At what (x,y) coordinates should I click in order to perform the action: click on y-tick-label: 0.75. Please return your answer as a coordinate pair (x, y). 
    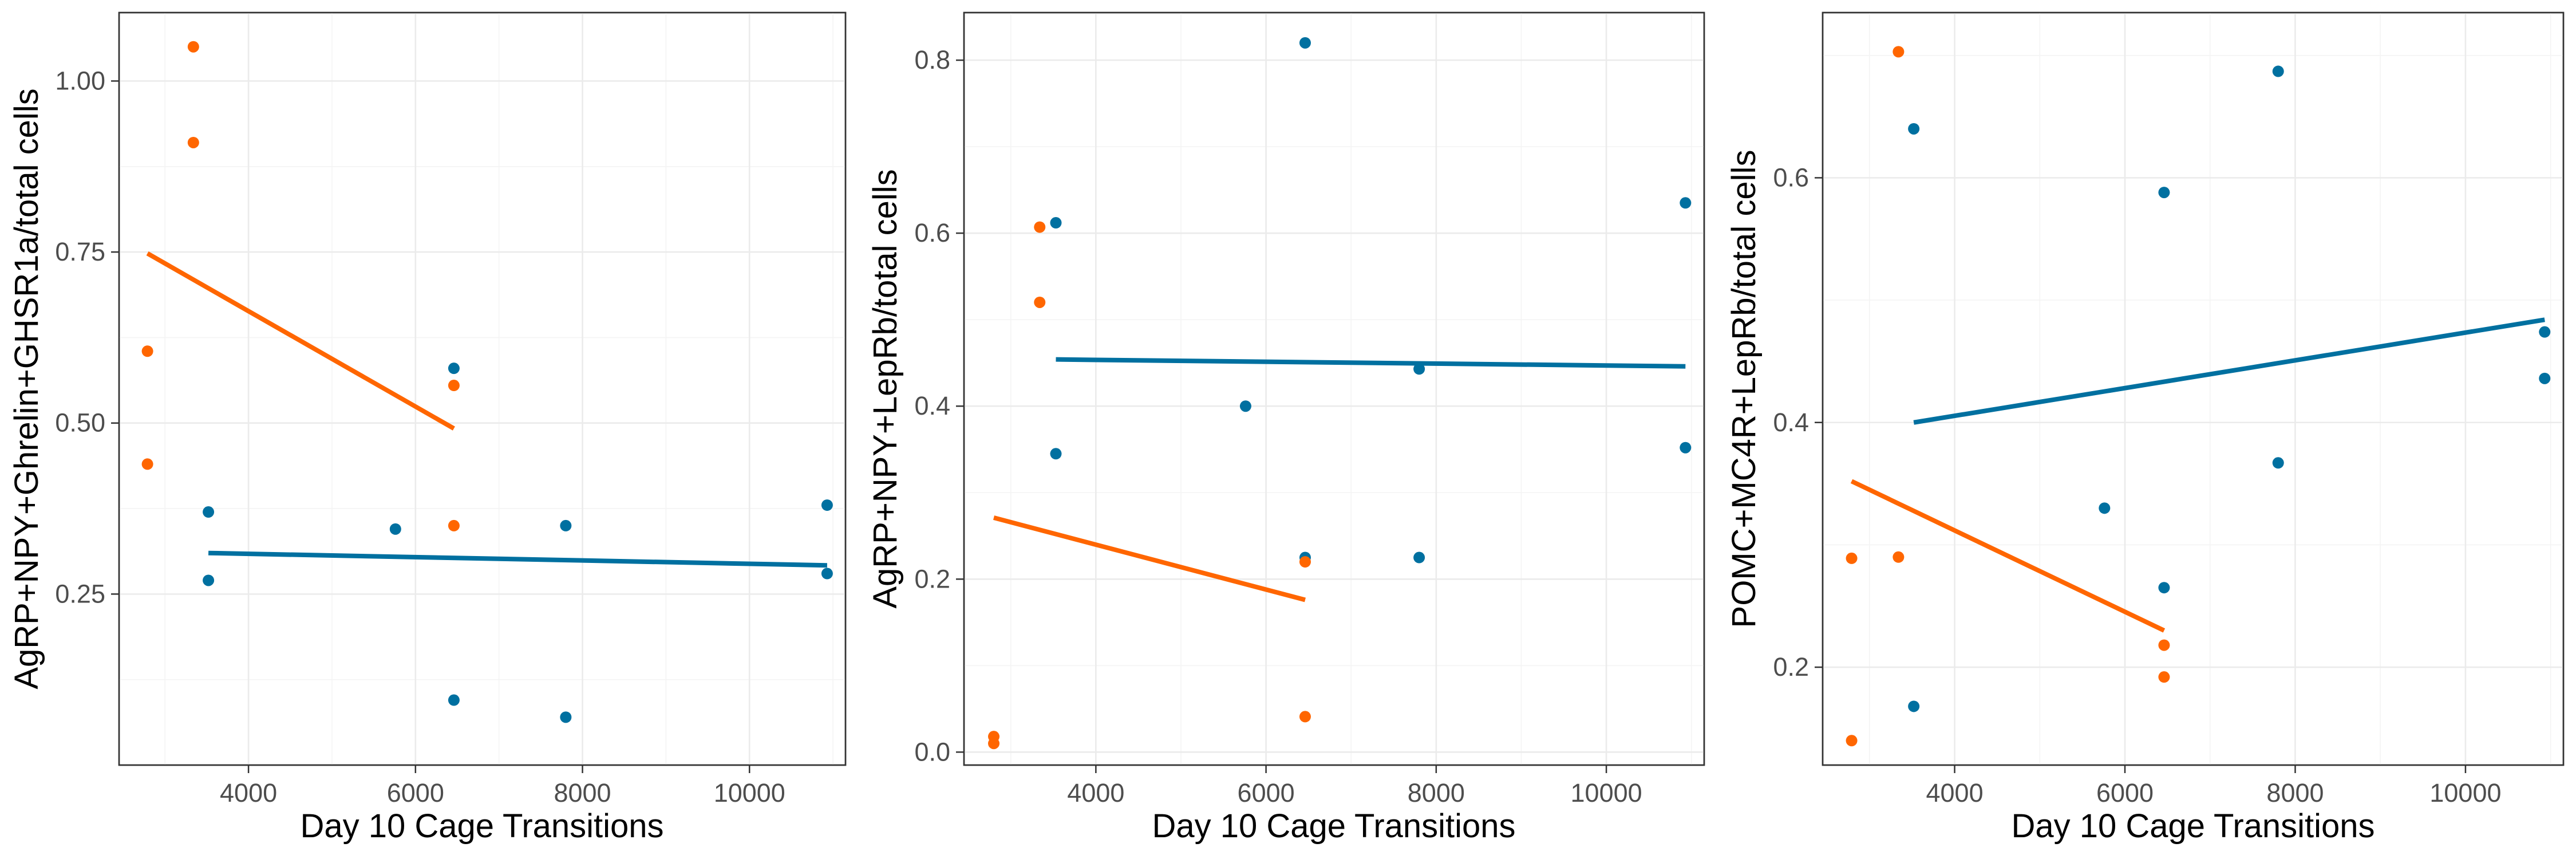
    Looking at the image, I should click on (80, 251).